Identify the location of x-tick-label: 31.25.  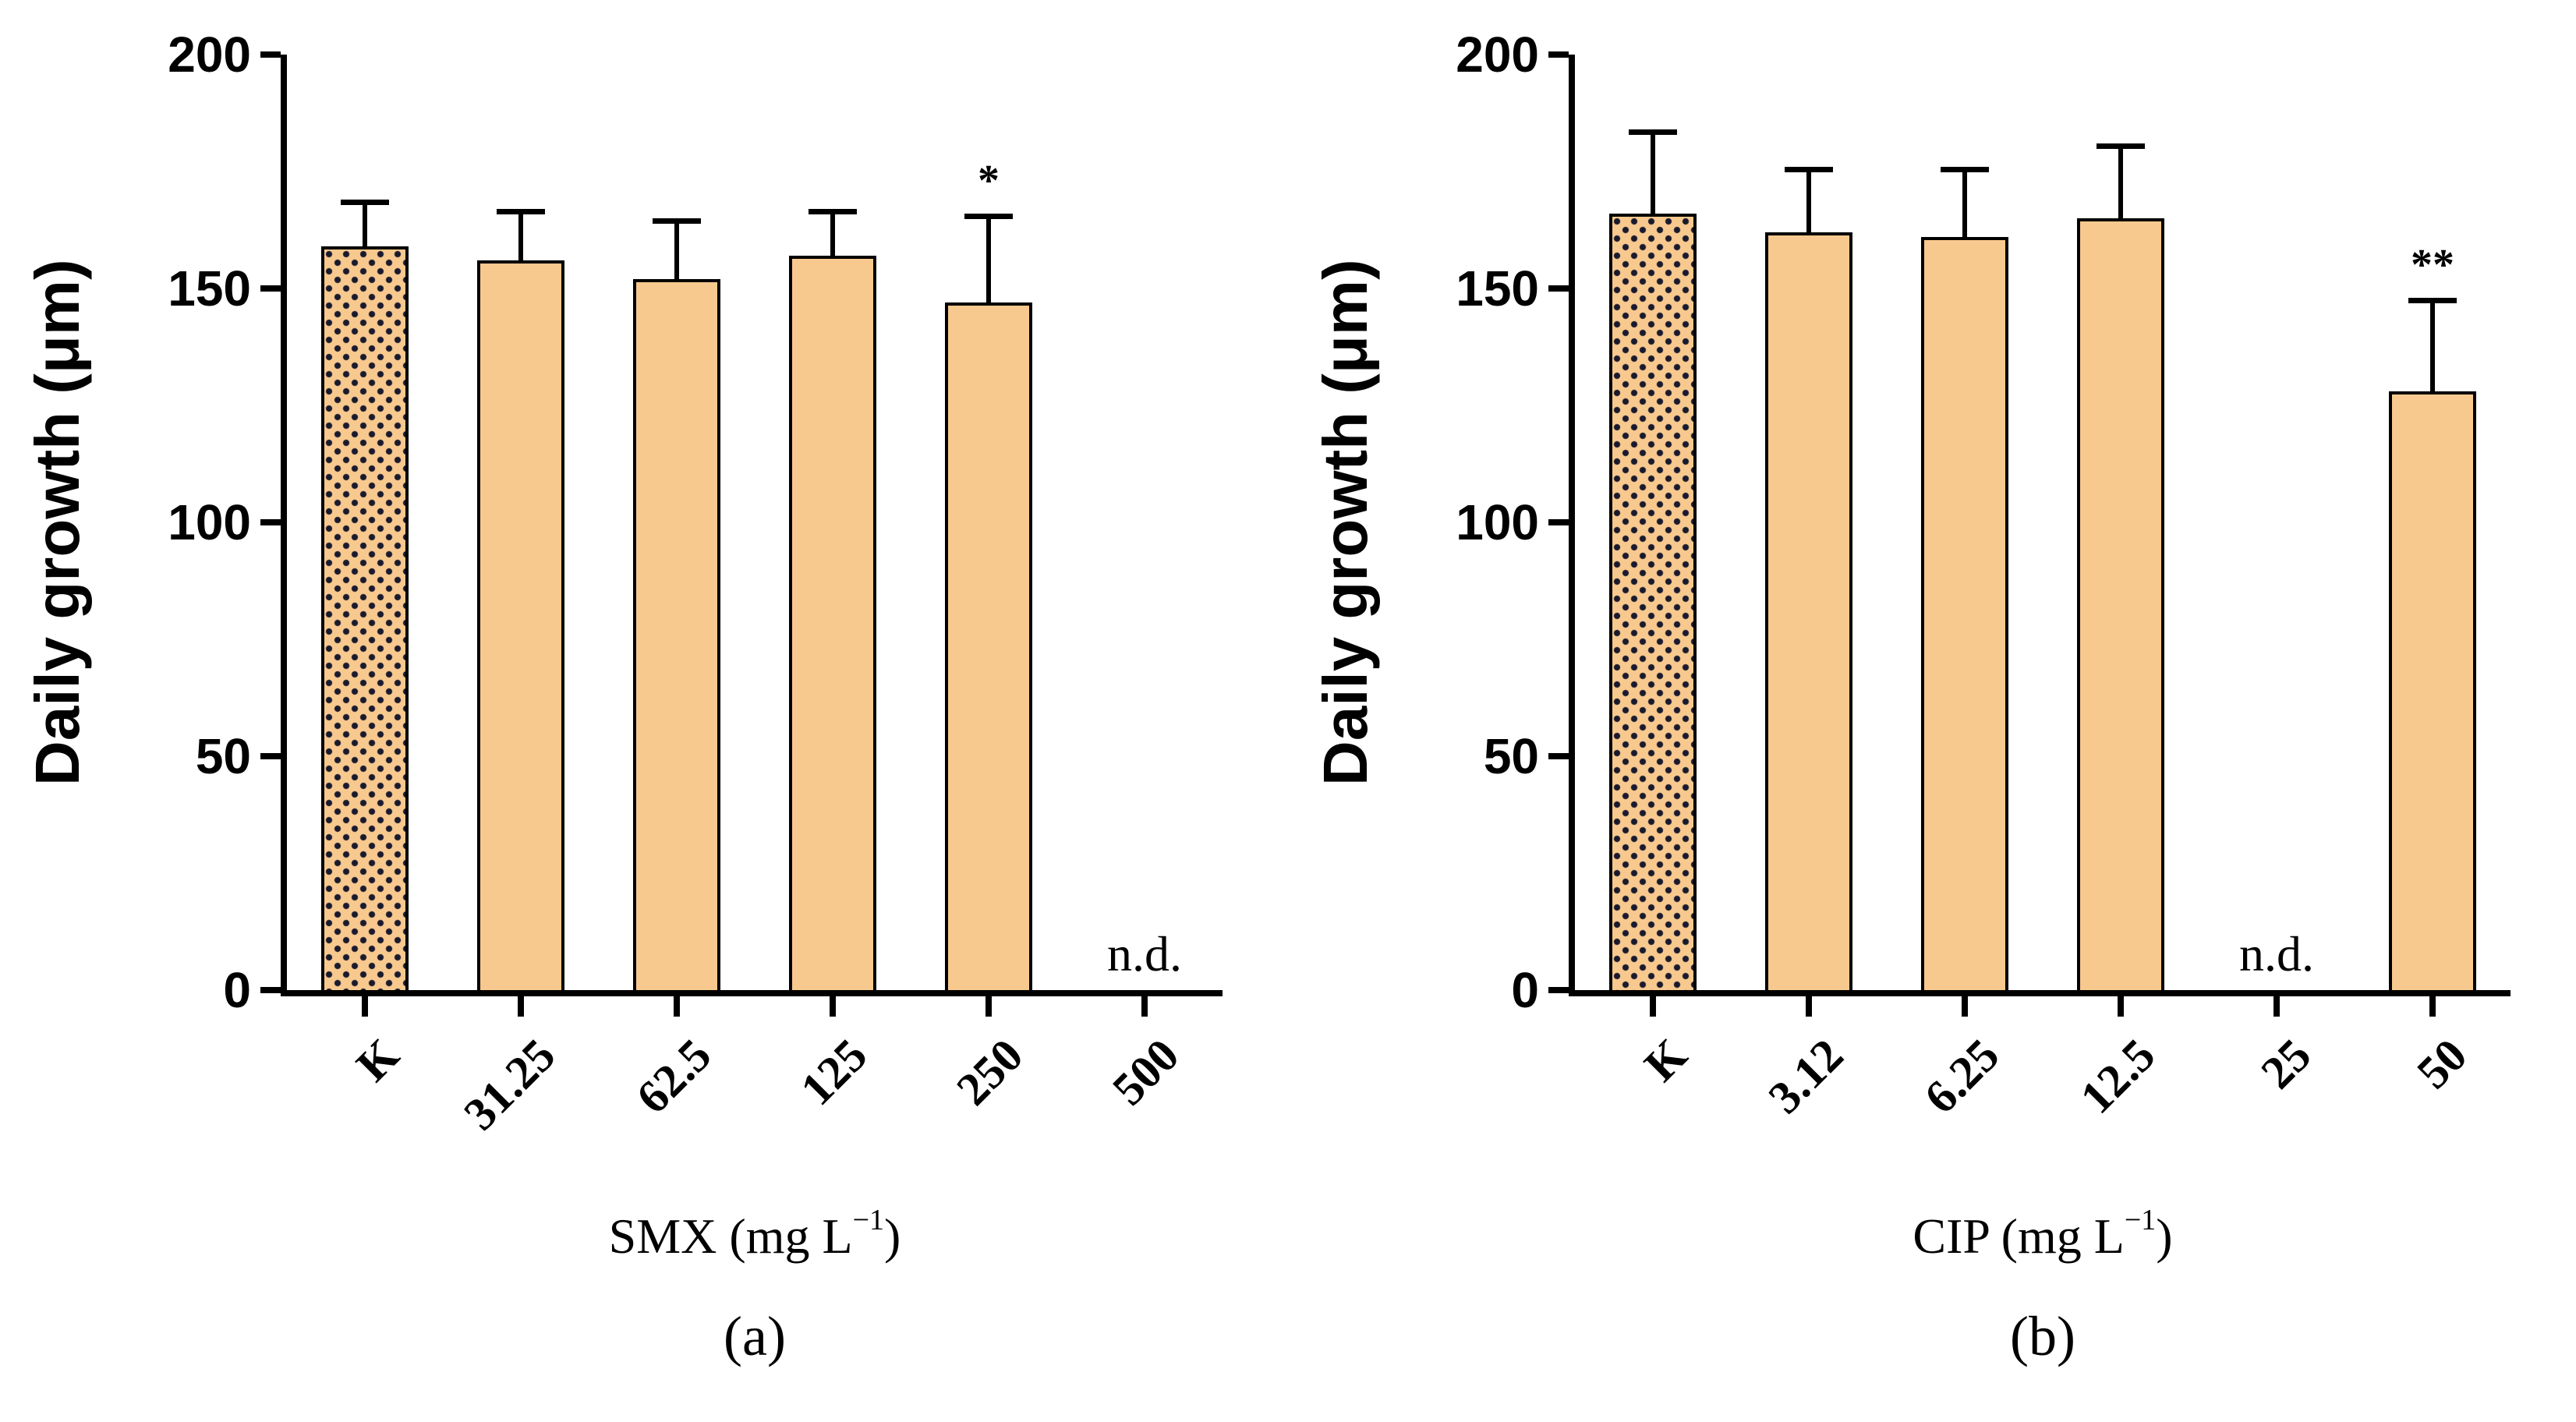
(510, 1084).